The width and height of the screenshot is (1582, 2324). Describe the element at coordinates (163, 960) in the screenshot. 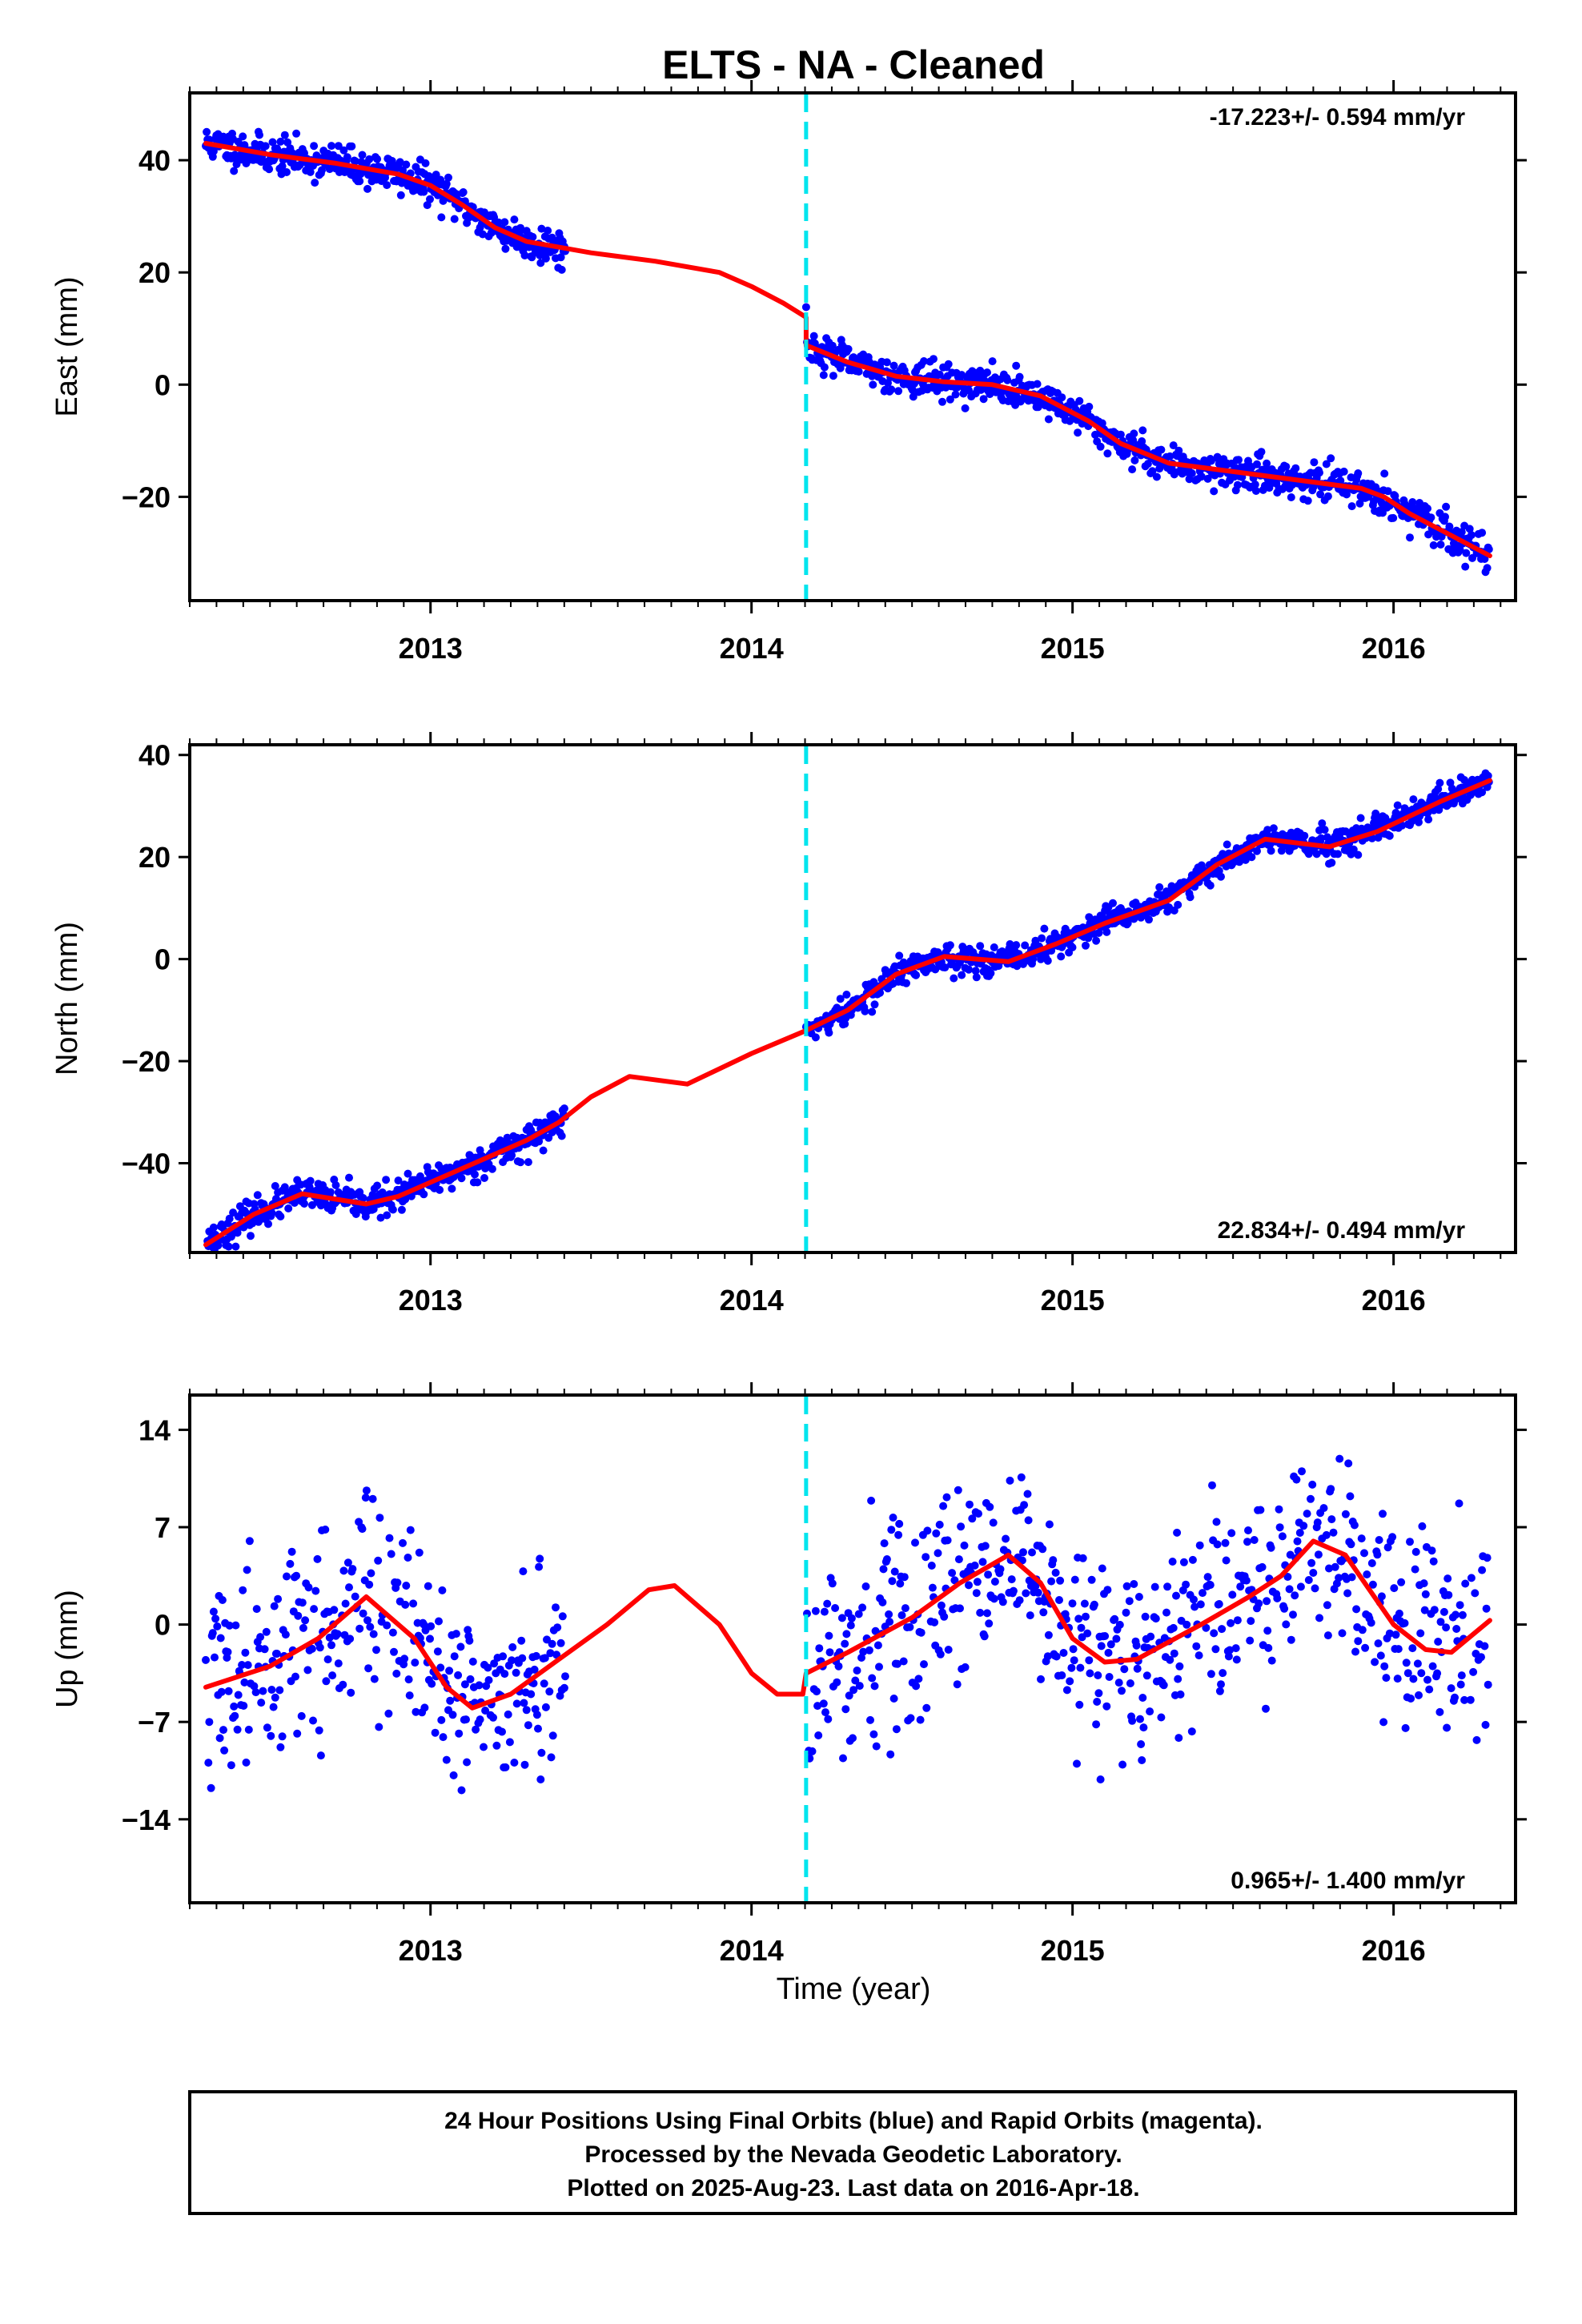

I see `north-y-tick-label: 0` at that location.